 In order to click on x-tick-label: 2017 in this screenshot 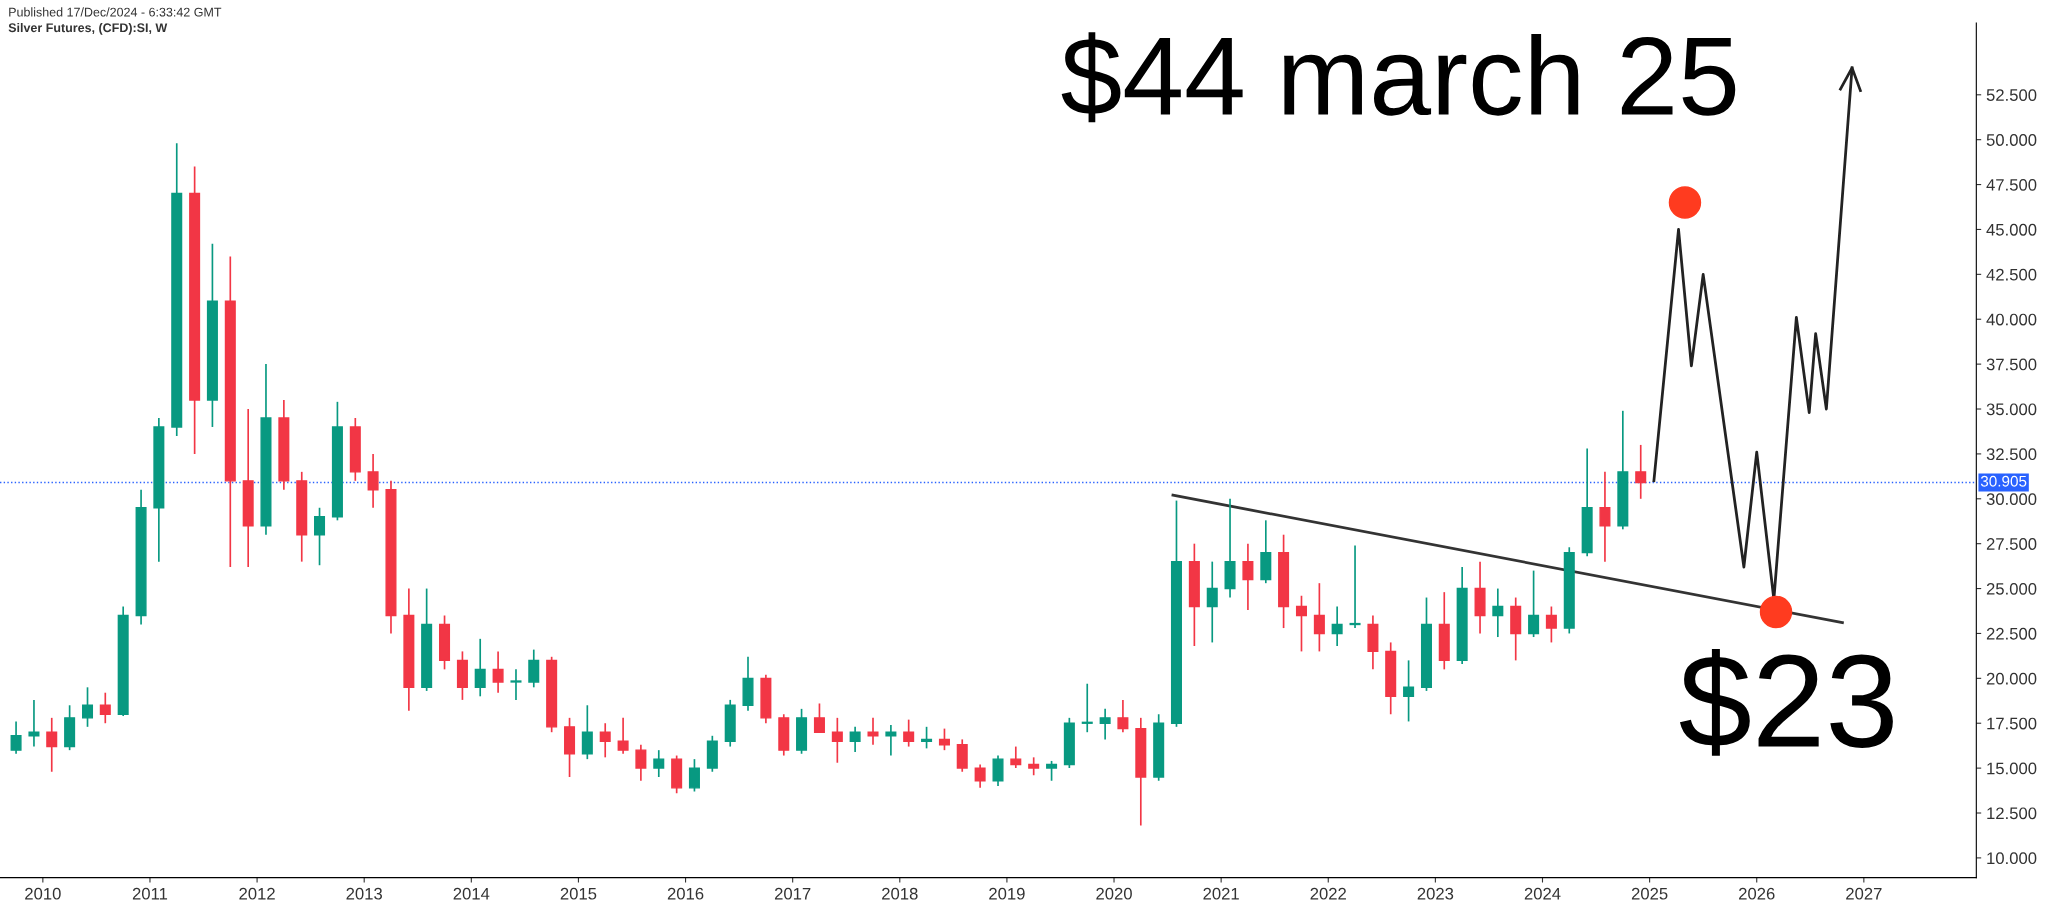, I will do `click(792, 893)`.